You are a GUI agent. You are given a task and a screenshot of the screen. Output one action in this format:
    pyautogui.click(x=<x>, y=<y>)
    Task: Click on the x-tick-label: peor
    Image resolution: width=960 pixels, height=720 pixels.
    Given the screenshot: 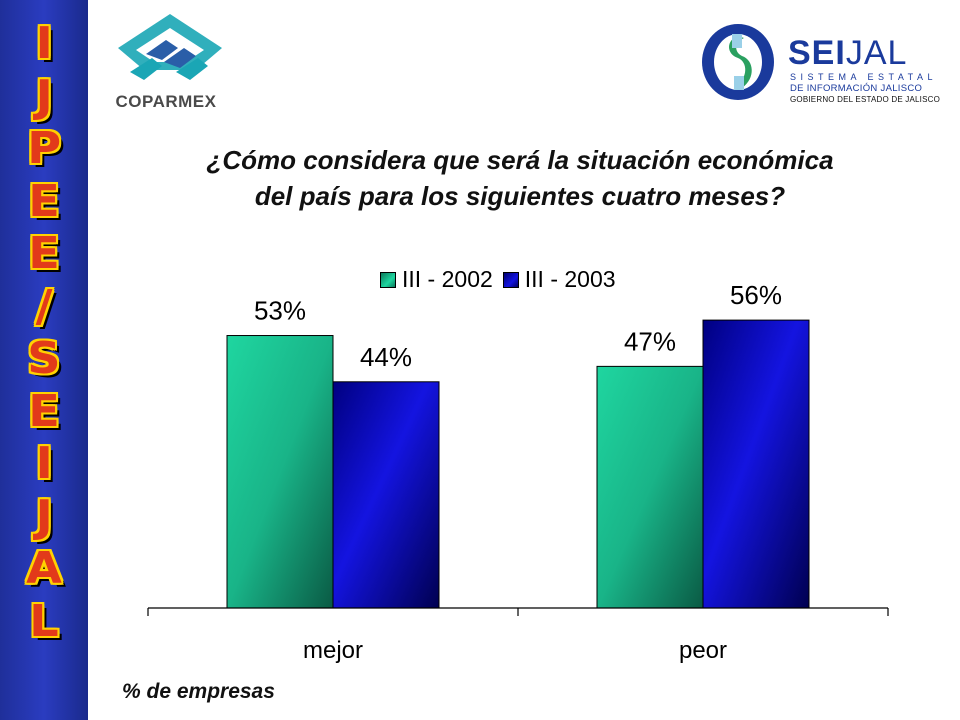 What is the action you would take?
    pyautogui.click(x=703, y=650)
    